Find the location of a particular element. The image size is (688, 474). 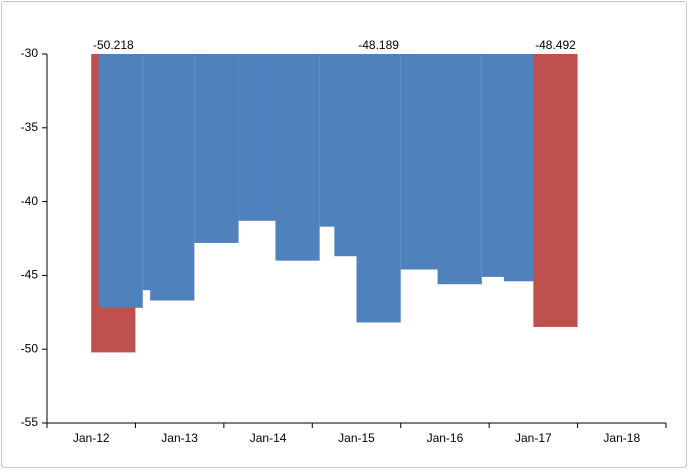

x-tick-label: Jan-12 is located at coordinates (91, 438).